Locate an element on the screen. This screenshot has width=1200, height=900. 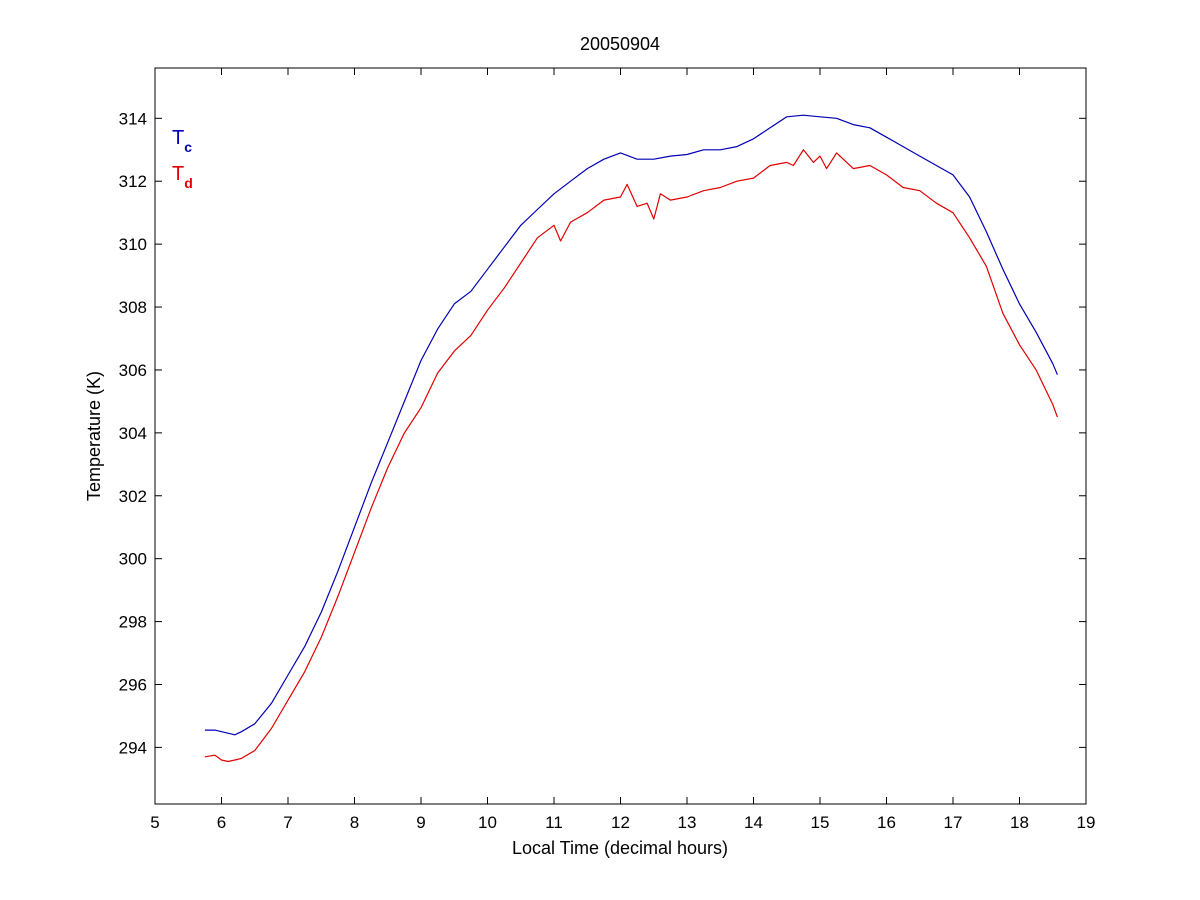
legend: Tc Td is located at coordinates (182, 159).